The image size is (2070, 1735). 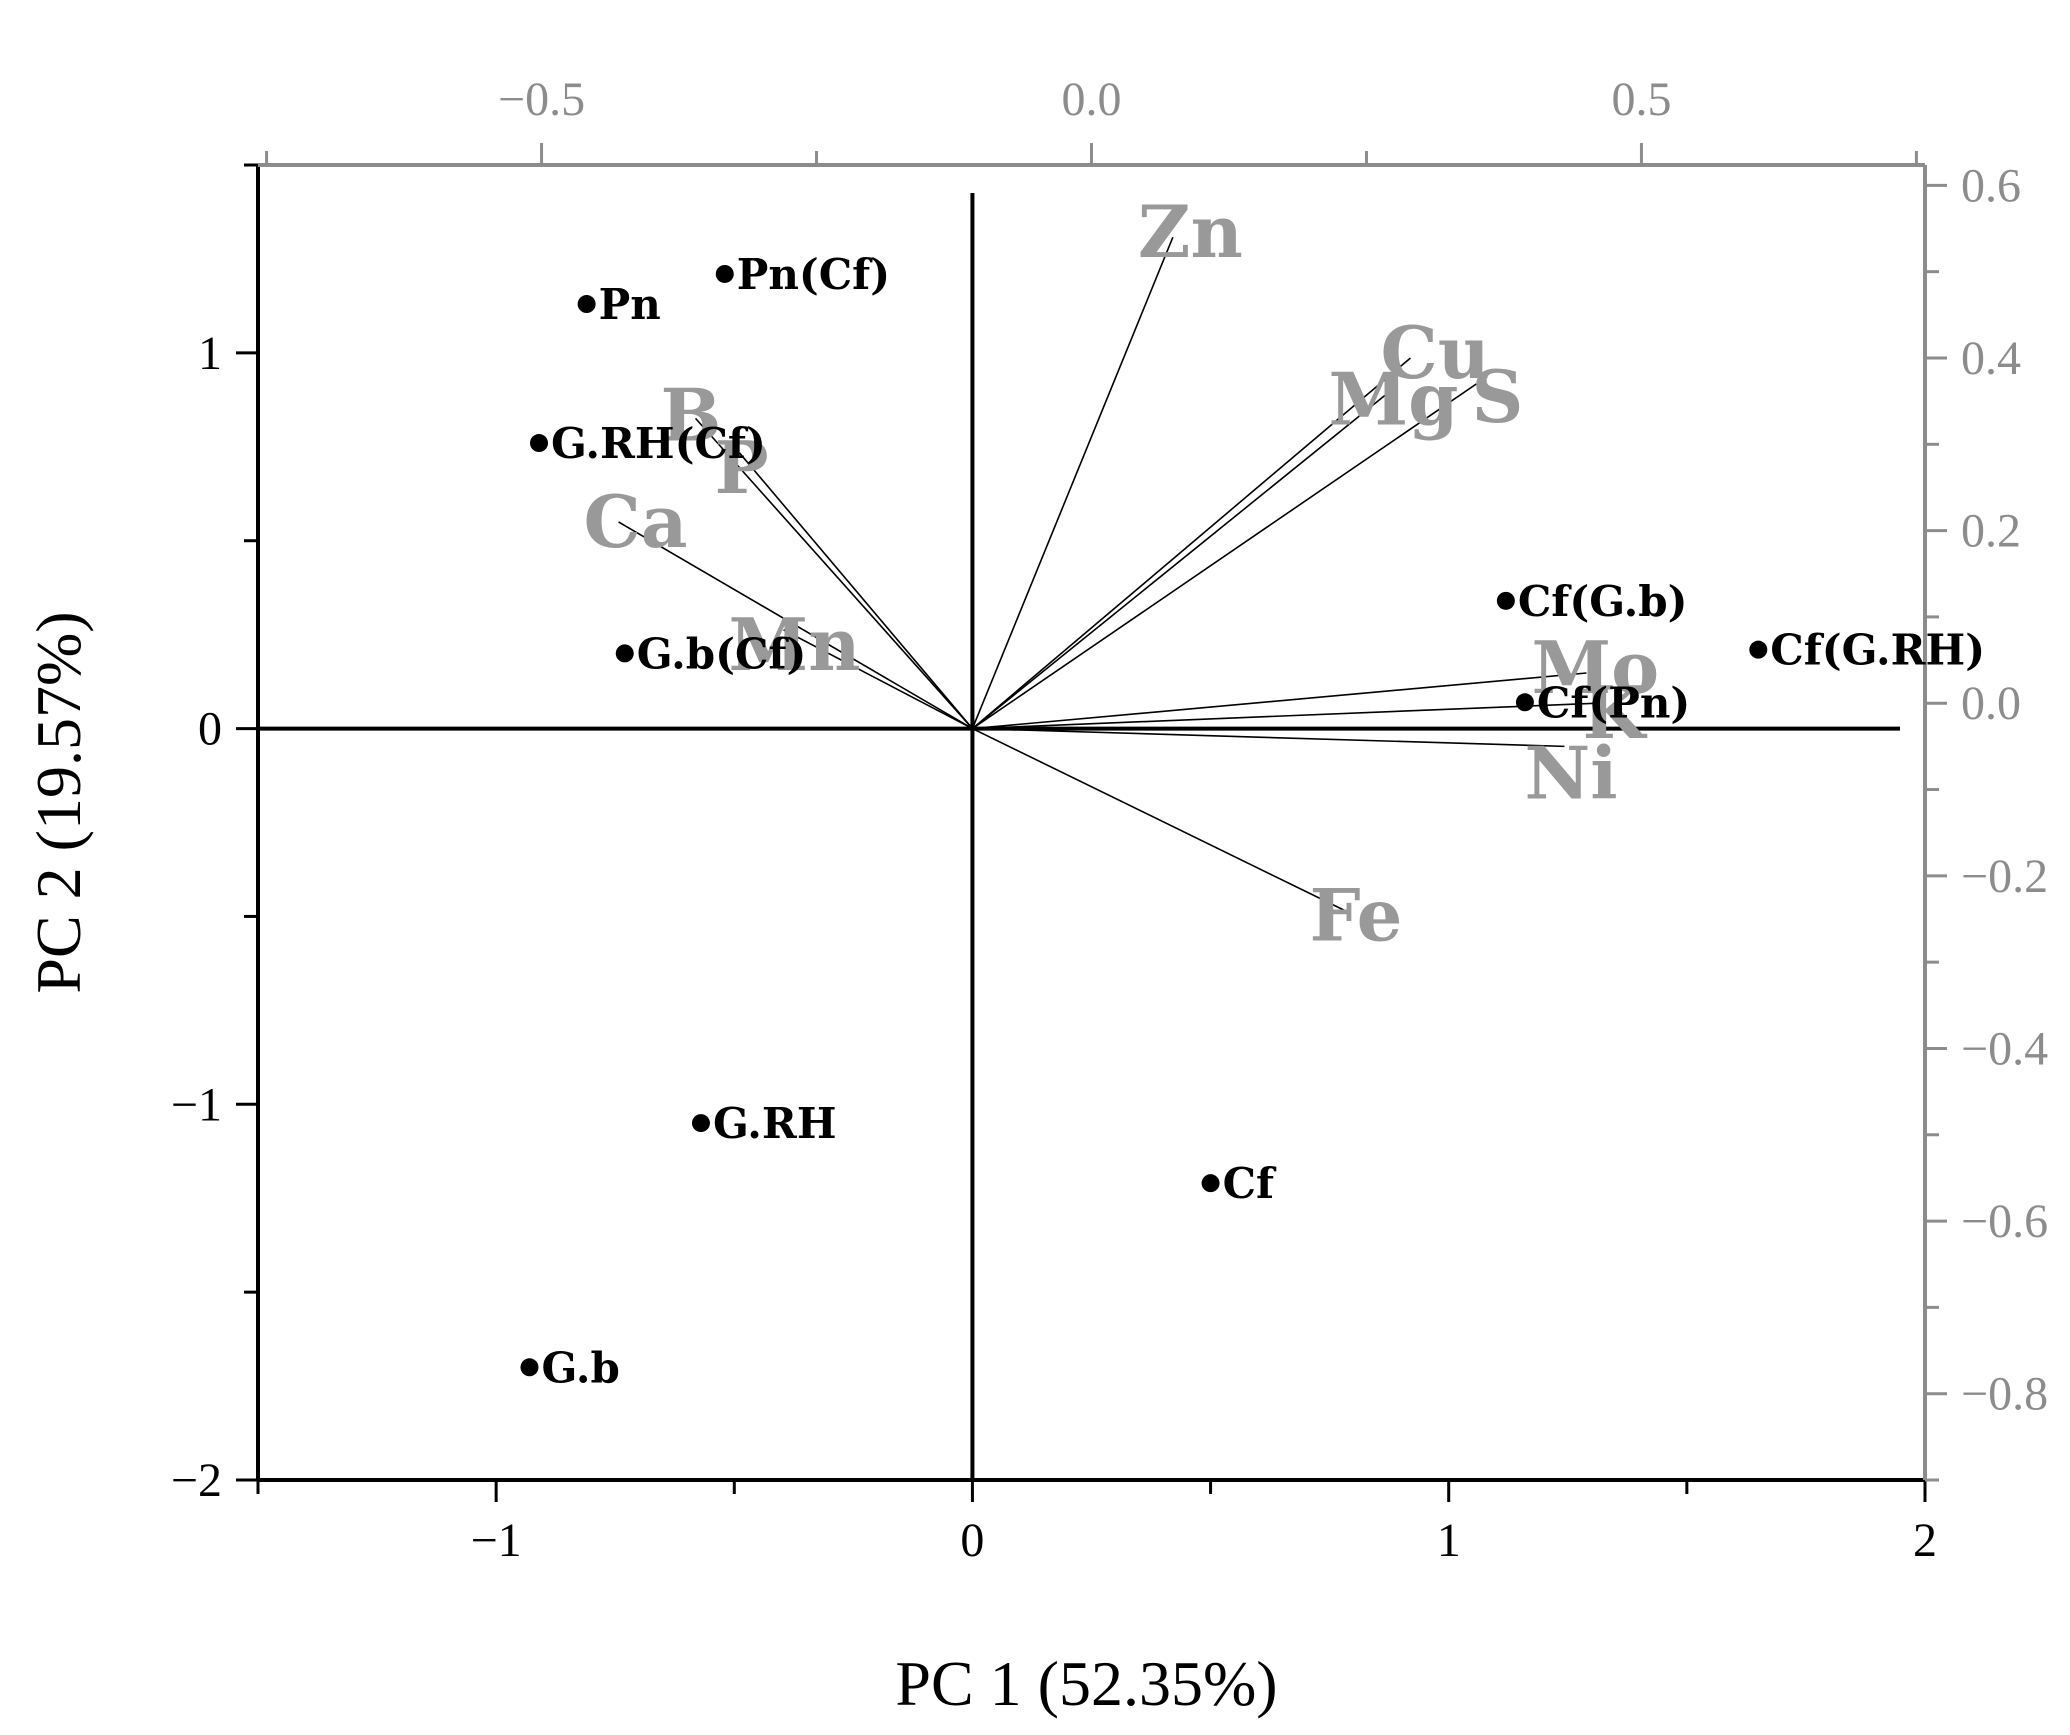 I want to click on loading-vector-s, so click(x=1224, y=556).